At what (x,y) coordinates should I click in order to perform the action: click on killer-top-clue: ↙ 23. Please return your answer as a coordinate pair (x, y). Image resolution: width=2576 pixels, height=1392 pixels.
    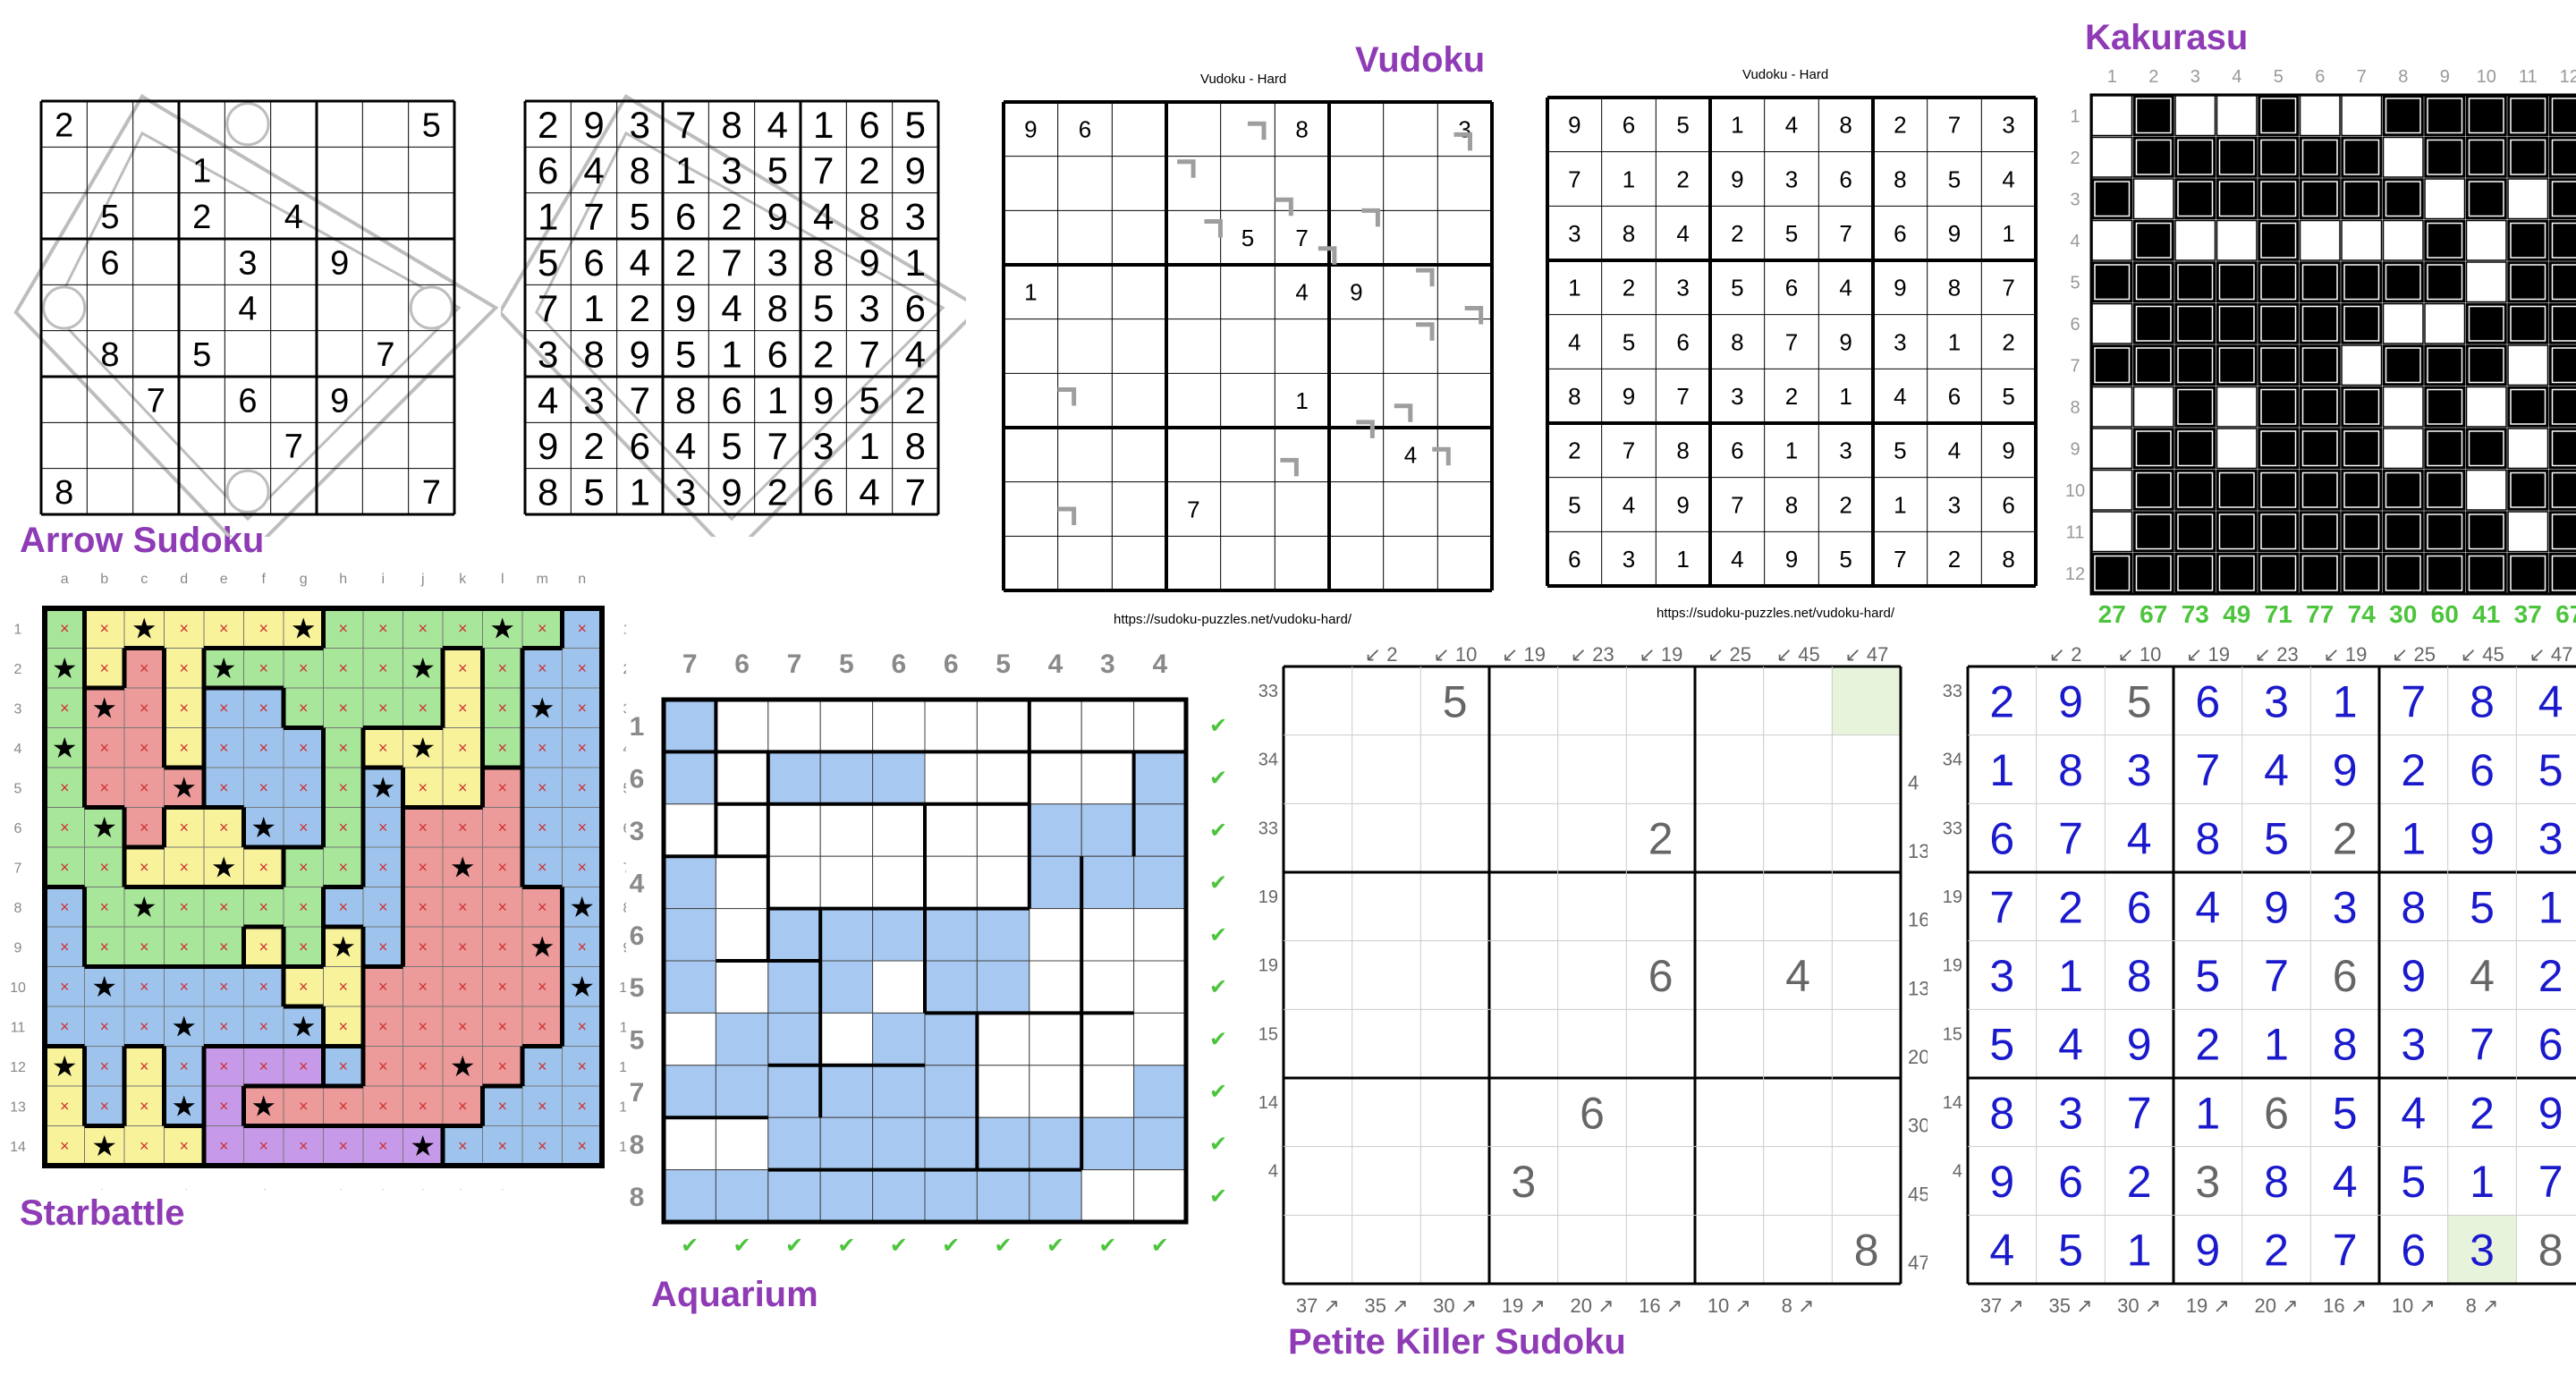
    Looking at the image, I should click on (2277, 654).